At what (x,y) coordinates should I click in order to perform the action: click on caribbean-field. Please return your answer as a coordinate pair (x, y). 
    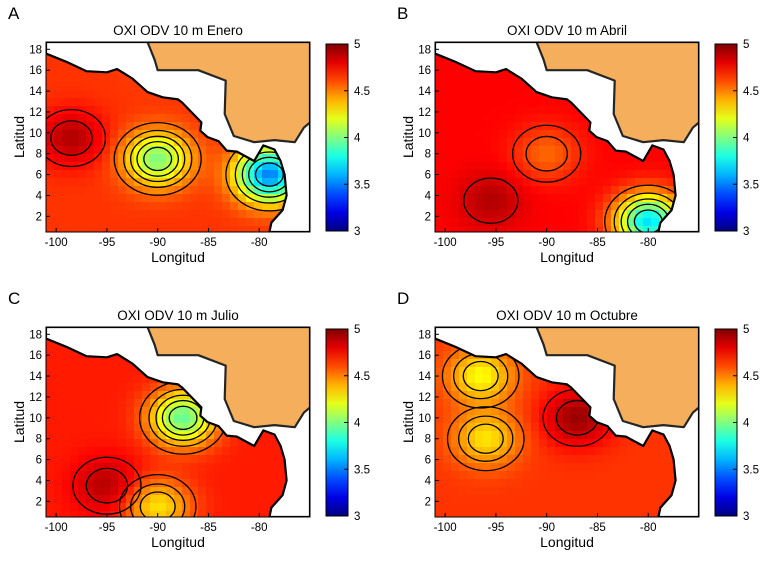
    Looking at the image, I should click on (617, 93).